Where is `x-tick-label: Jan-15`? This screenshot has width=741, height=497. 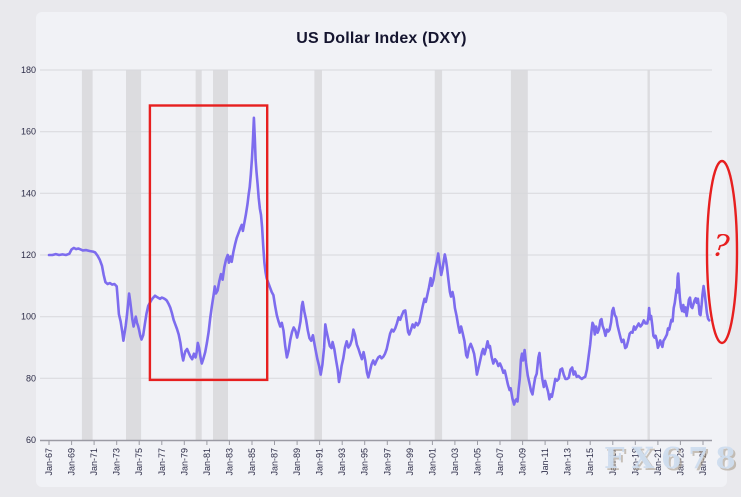
x-tick-label: Jan-15 is located at coordinates (590, 462).